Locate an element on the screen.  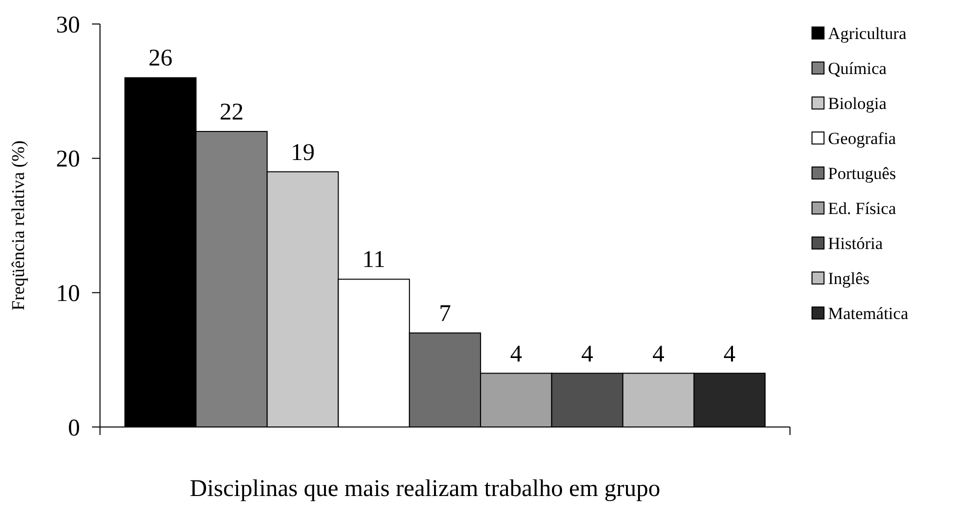
y-tick-label: 10 is located at coordinates (68, 294).